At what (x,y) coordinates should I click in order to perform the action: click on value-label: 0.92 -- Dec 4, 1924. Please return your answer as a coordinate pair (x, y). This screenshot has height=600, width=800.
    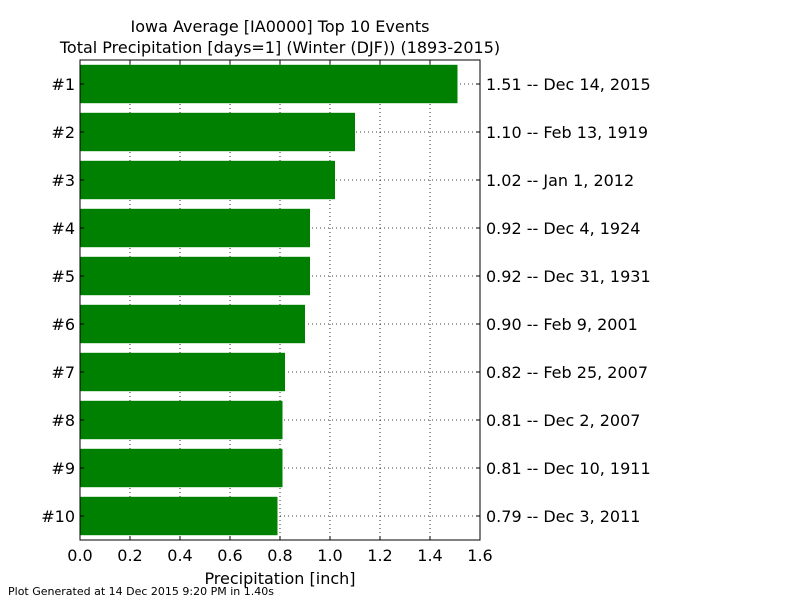
    Looking at the image, I should click on (563, 228).